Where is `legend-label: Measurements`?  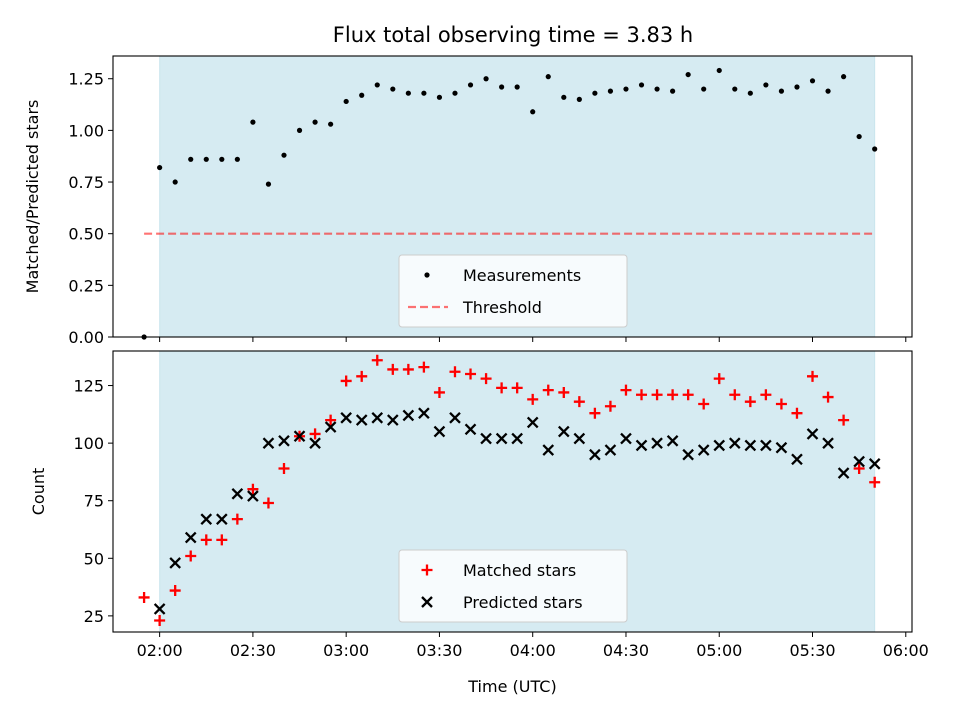
legend-label: Measurements is located at coordinates (522, 275).